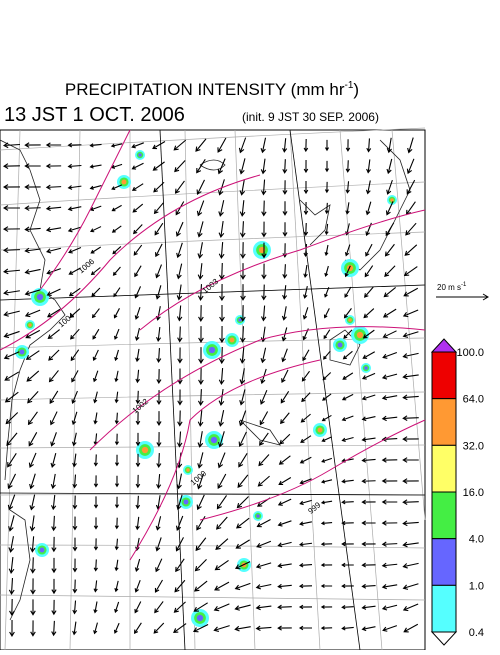 The width and height of the screenshot is (500, 655). I want to click on colorbar-label: 1.0, so click(476, 586).